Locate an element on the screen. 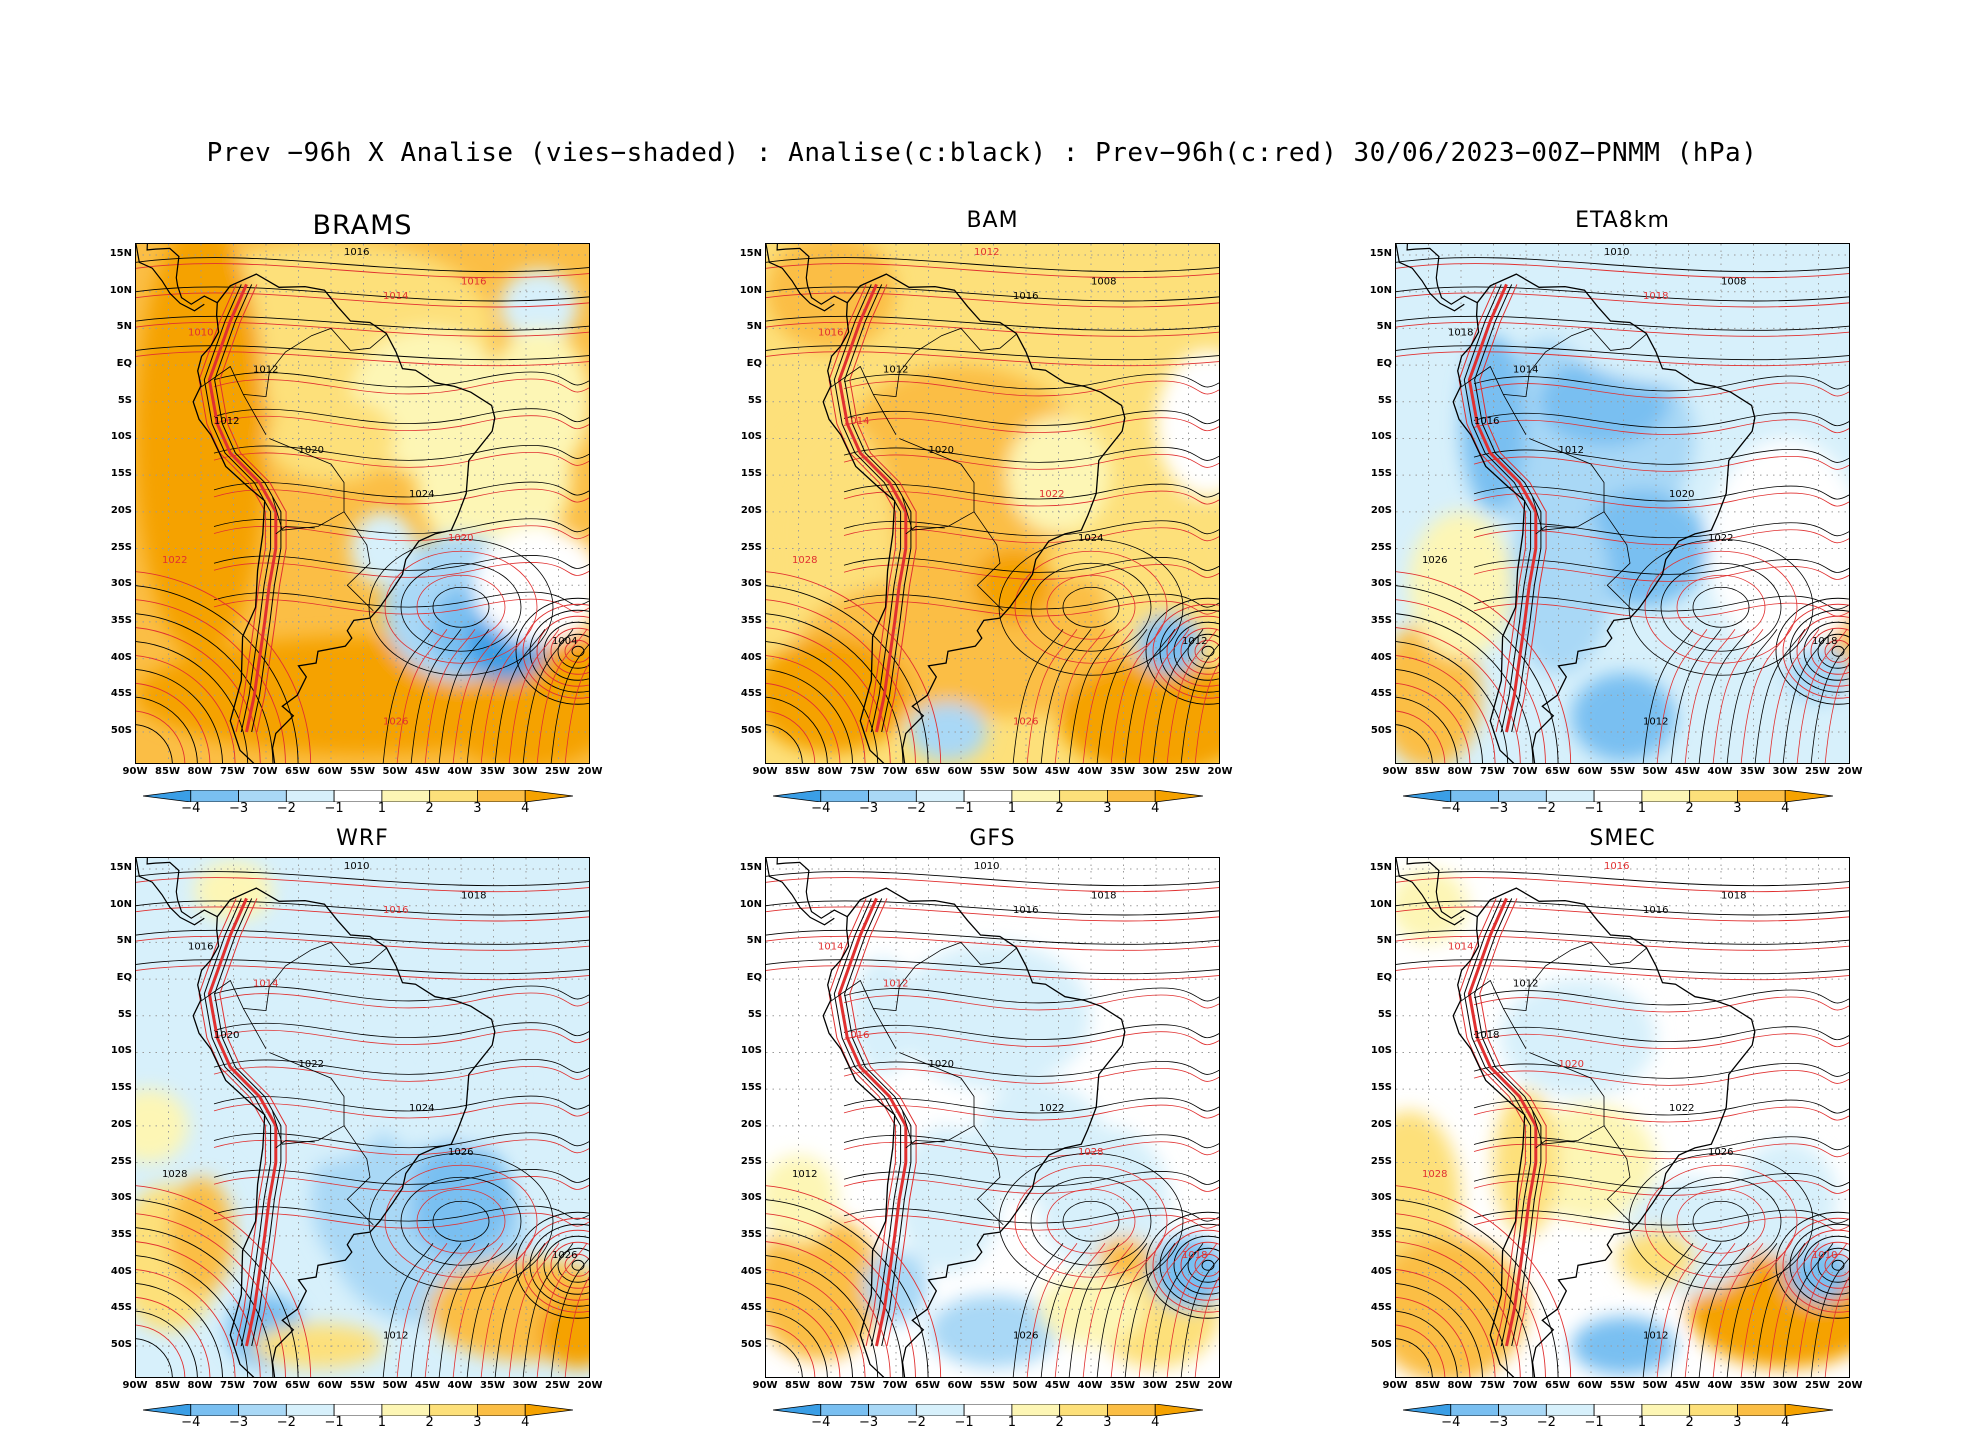  longitude-label: 60W is located at coordinates (960, 771).